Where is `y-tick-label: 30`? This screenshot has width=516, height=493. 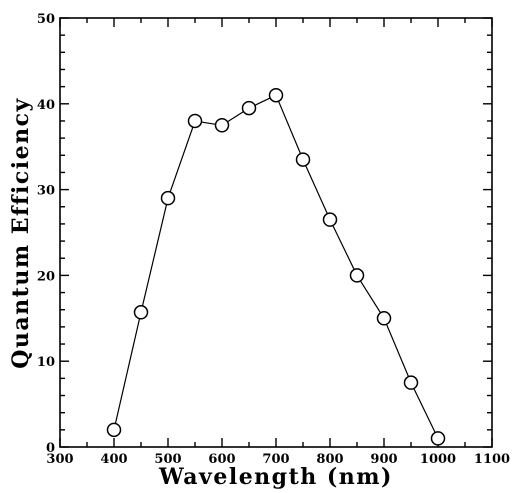 y-tick-label: 30 is located at coordinates (46, 191).